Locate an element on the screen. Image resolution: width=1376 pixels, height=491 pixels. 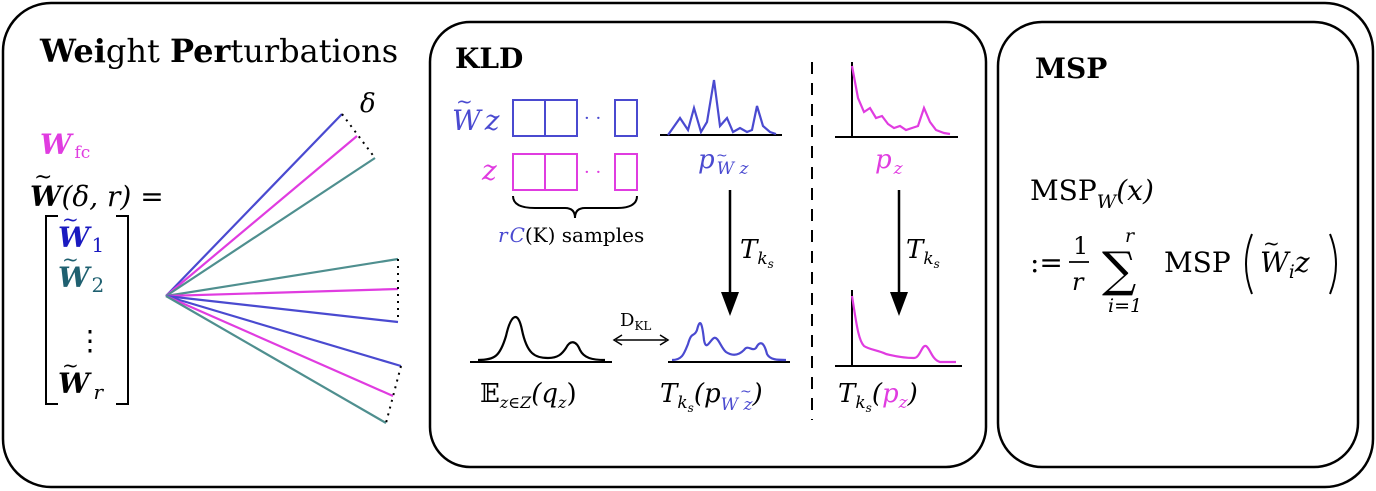
matrix-right-bracket is located at coordinates (122, 310).